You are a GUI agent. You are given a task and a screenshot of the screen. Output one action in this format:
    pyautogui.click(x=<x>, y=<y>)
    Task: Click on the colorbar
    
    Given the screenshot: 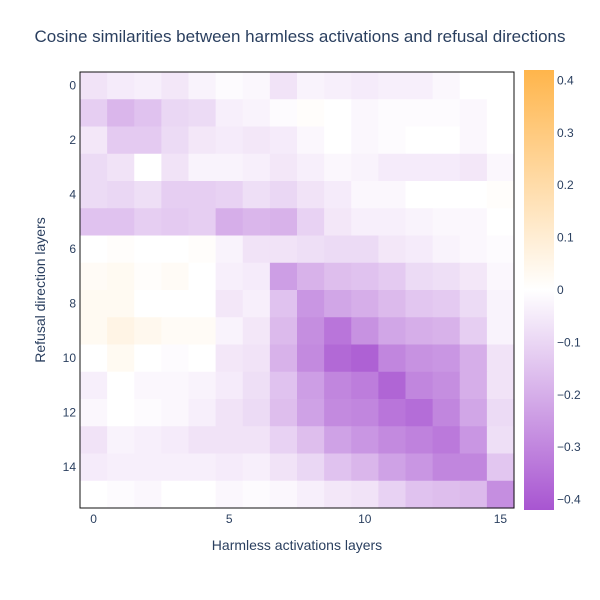 What is the action you would take?
    pyautogui.click(x=539, y=290)
    